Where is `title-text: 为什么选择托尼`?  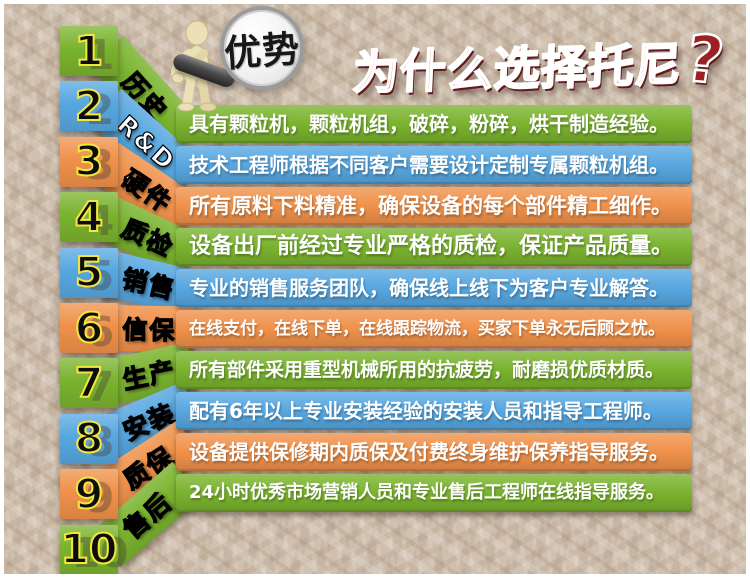 title-text: 为什么选择托尼 is located at coordinates (517, 68).